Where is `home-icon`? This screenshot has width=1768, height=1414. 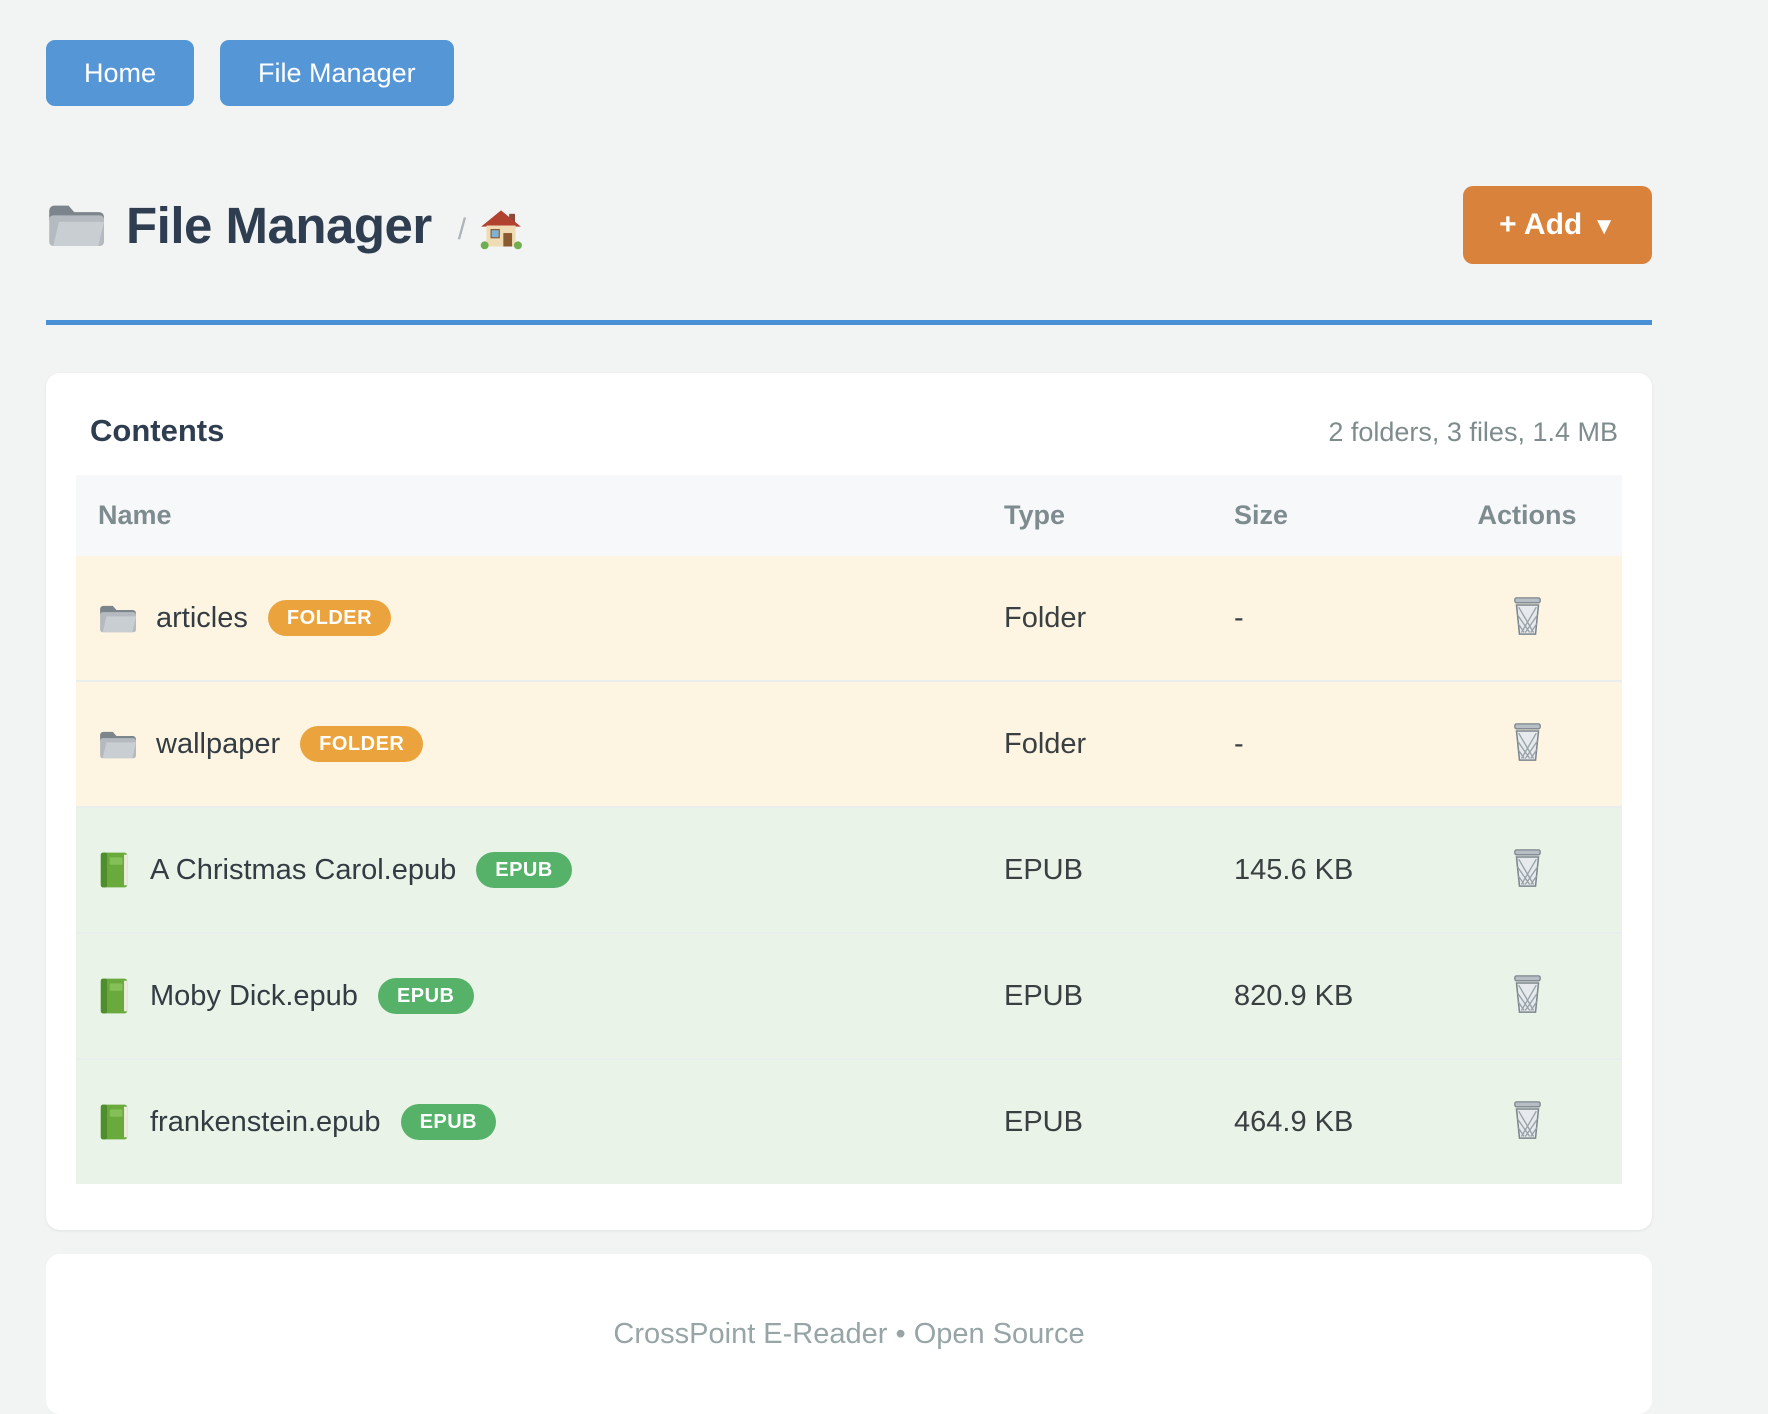
home-icon is located at coordinates (501, 229).